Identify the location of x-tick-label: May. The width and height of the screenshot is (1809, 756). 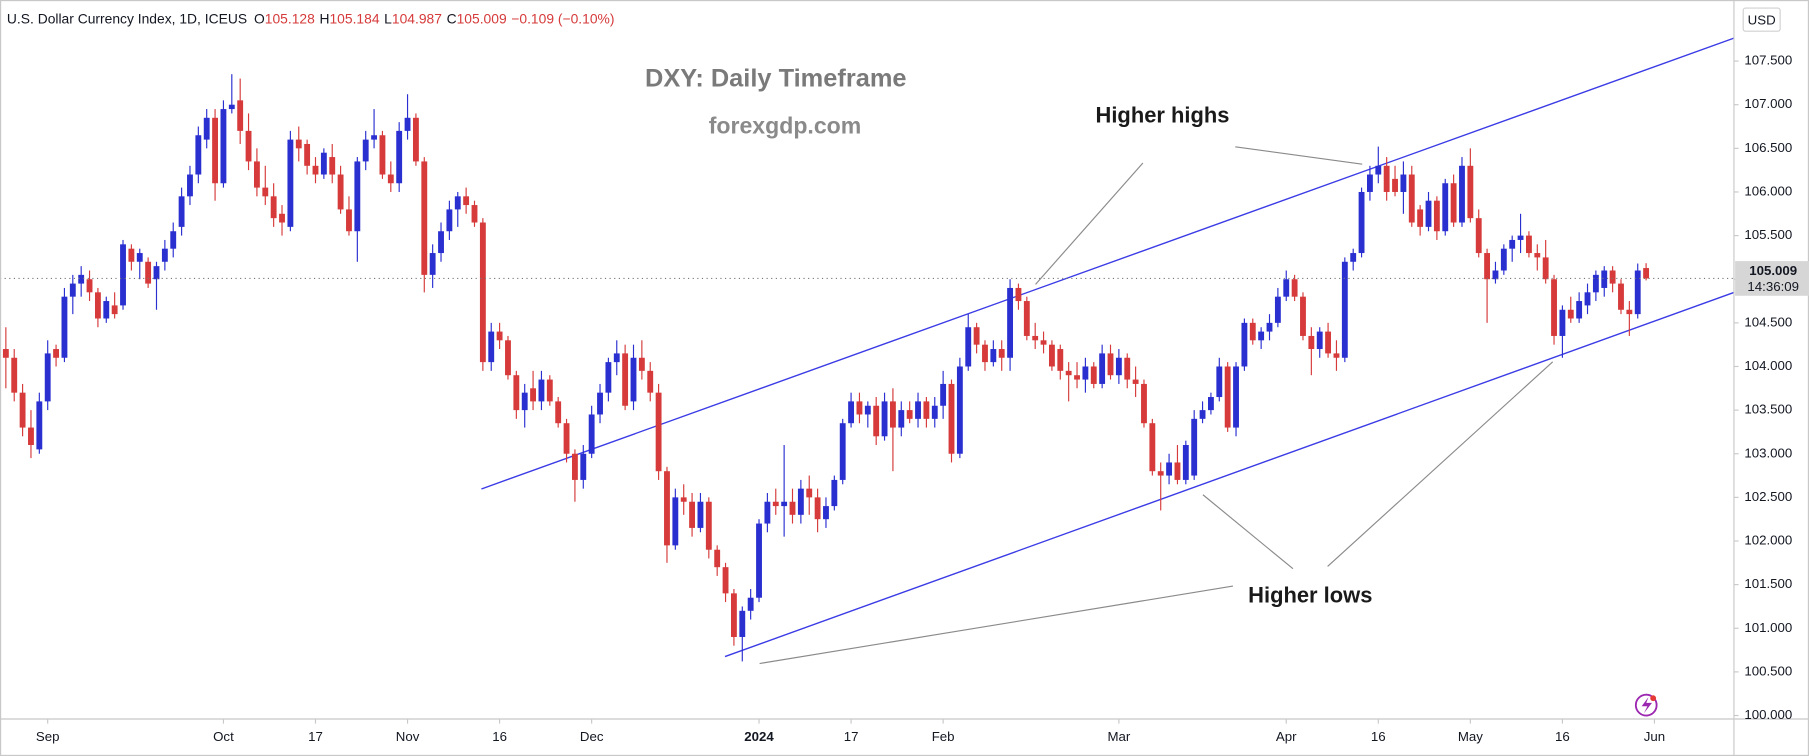
(1470, 736).